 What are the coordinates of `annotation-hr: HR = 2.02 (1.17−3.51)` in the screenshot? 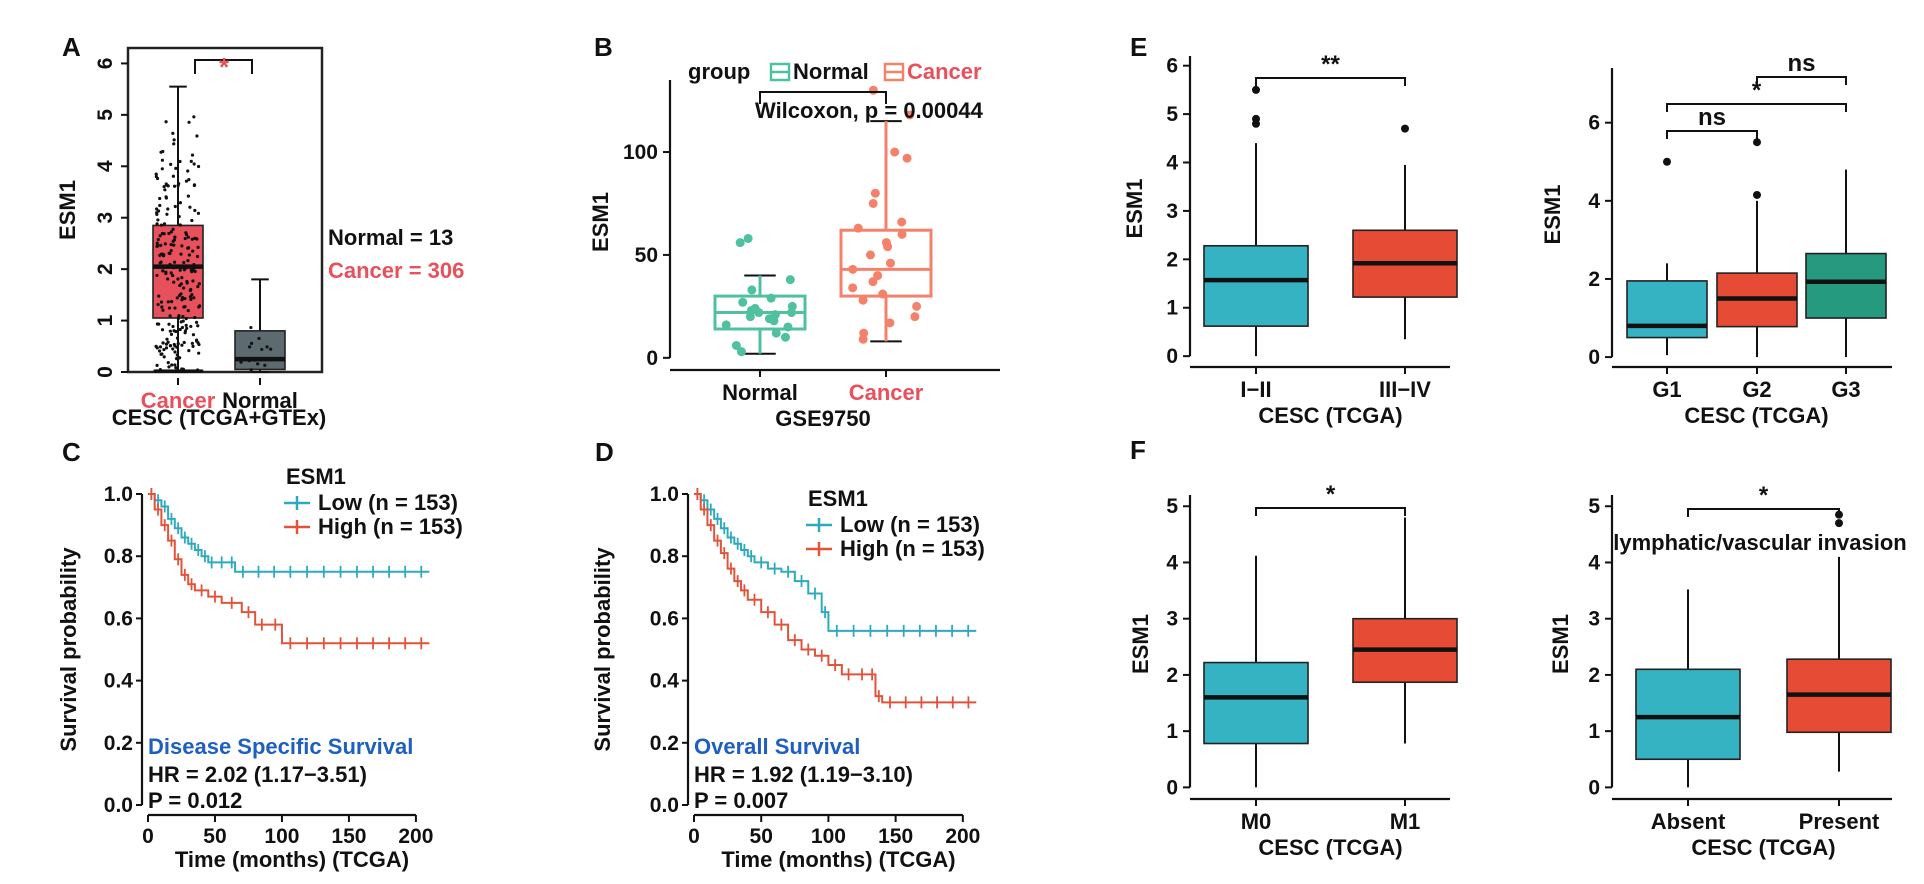 It's located at (257, 774).